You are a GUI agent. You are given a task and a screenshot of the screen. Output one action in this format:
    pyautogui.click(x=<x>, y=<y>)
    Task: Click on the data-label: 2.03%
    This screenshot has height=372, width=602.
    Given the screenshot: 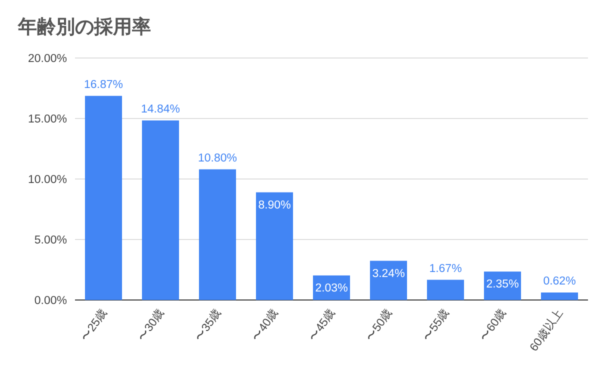 What is the action you would take?
    pyautogui.click(x=331, y=288)
    